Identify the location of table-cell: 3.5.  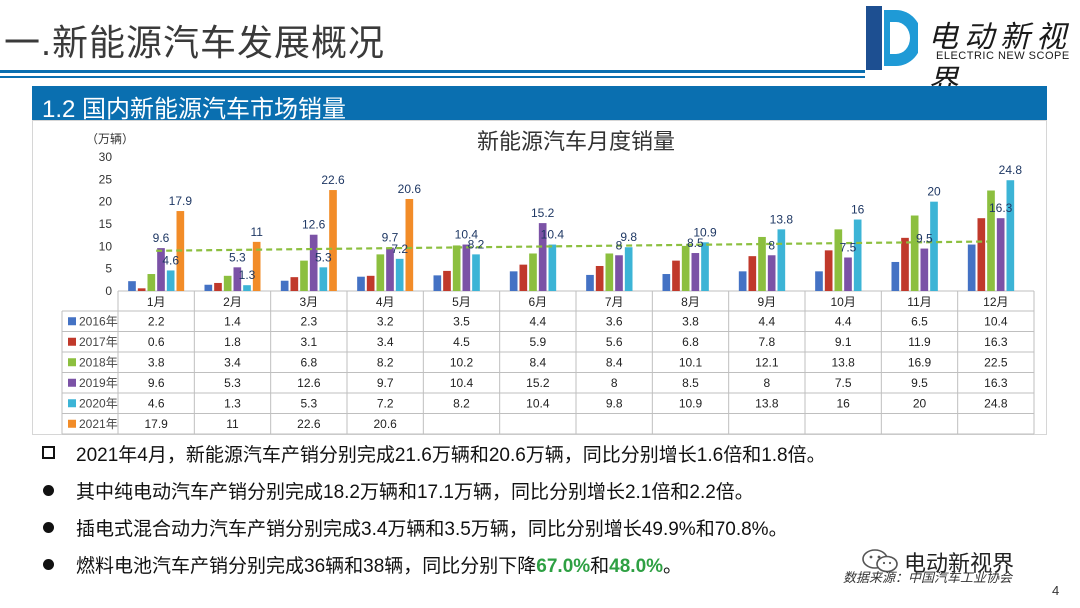
(461, 321).